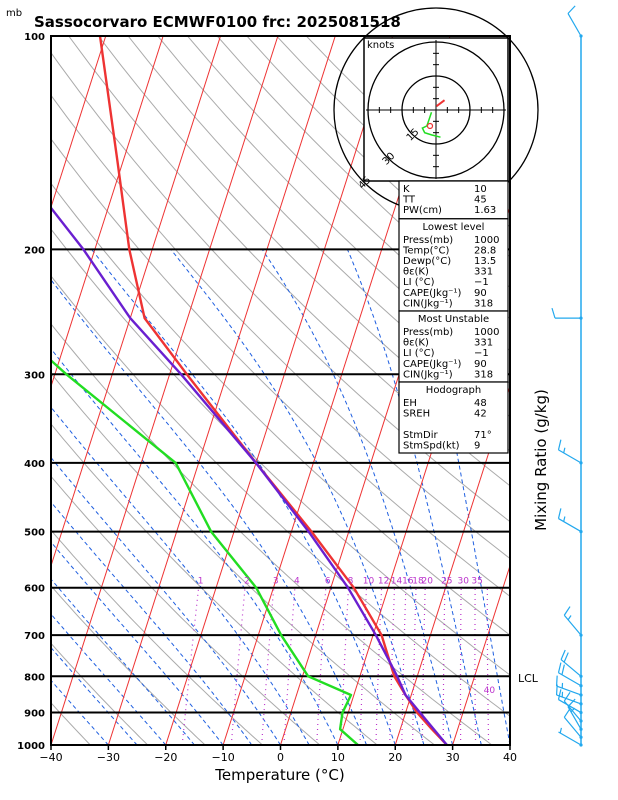 This screenshot has width=618, height=800. What do you see at coordinates (485, 261) in the screenshot?
I see `panel-row-value: 13.5` at bounding box center [485, 261].